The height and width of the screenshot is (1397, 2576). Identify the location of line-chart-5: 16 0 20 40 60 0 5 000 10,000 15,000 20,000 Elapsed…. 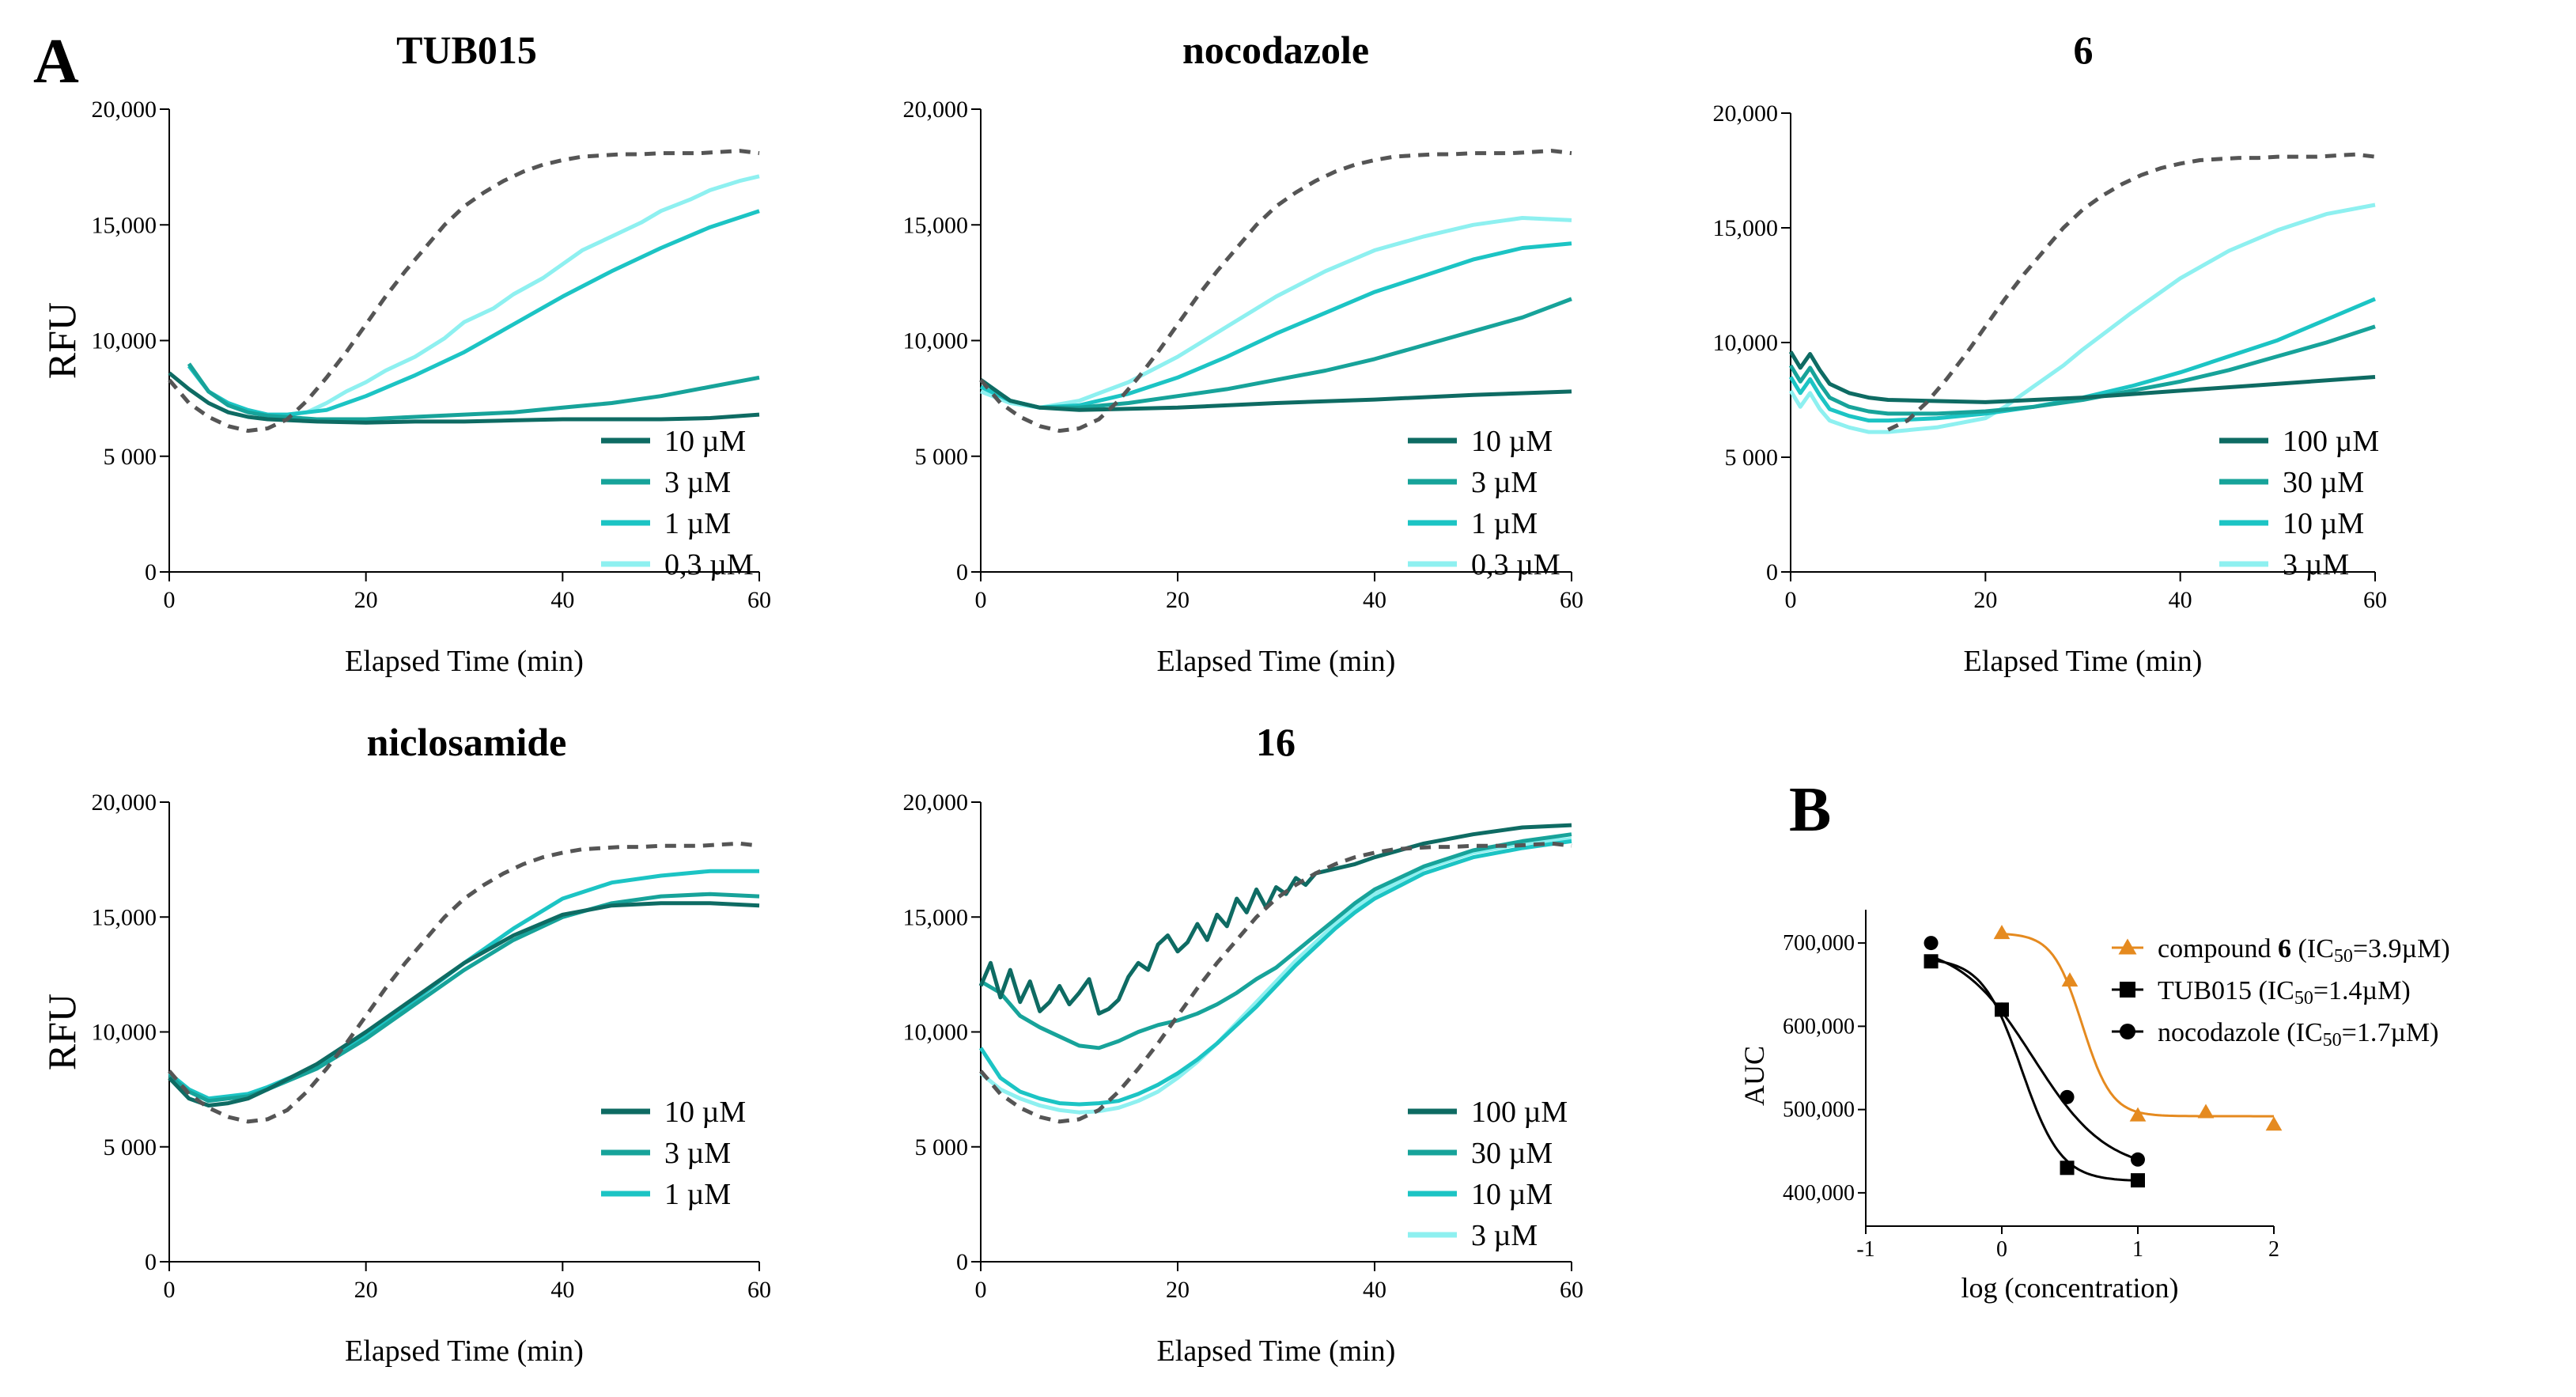
(1243, 1044).